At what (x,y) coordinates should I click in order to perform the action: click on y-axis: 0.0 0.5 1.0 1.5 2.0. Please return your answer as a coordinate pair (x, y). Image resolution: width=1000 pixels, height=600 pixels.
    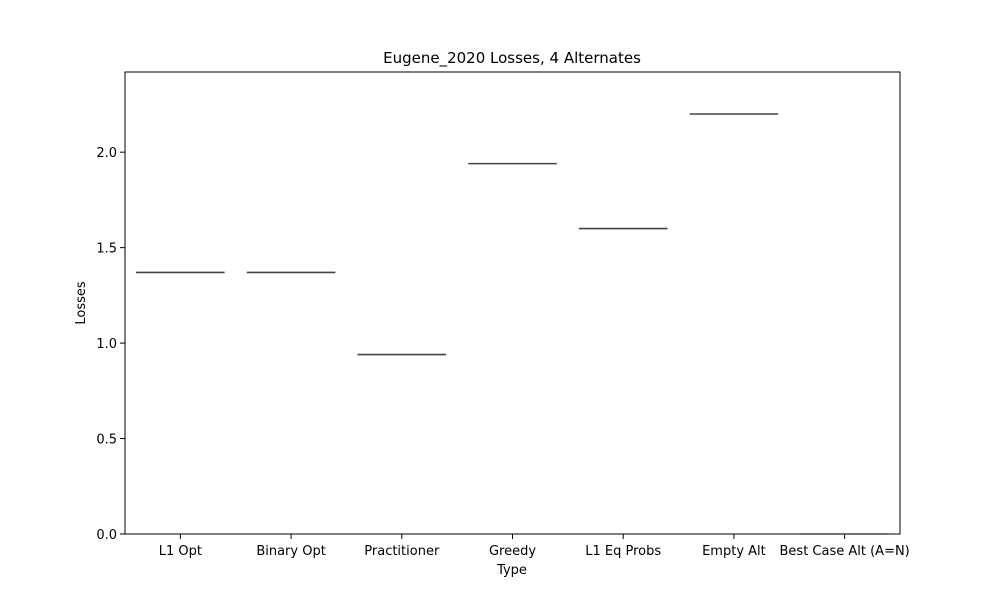
    Looking at the image, I should click on (110, 344).